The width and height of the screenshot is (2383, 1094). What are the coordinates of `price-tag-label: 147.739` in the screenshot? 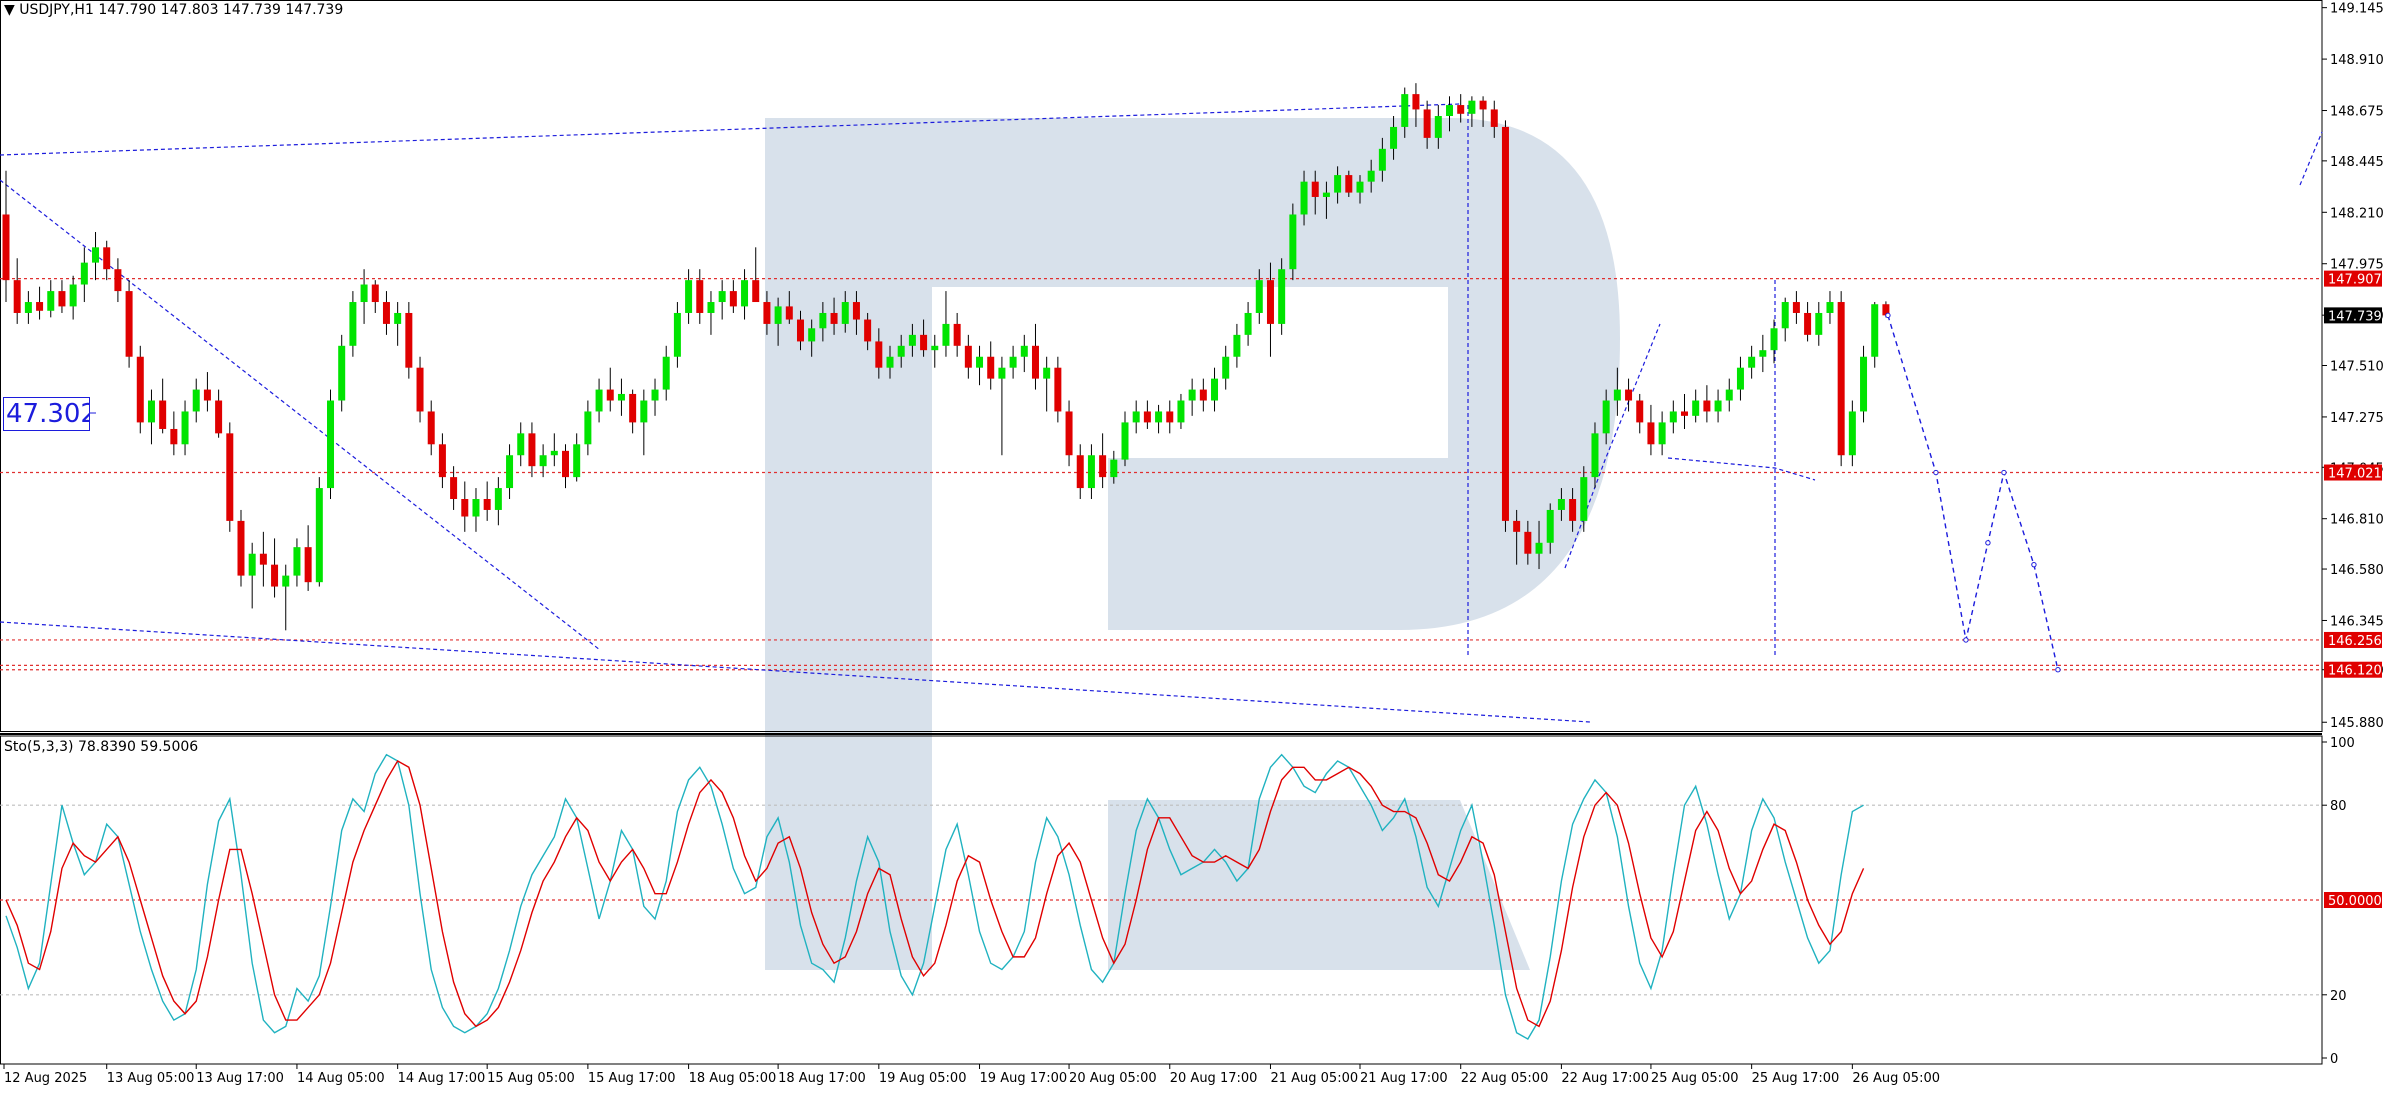 It's located at (2355, 316).